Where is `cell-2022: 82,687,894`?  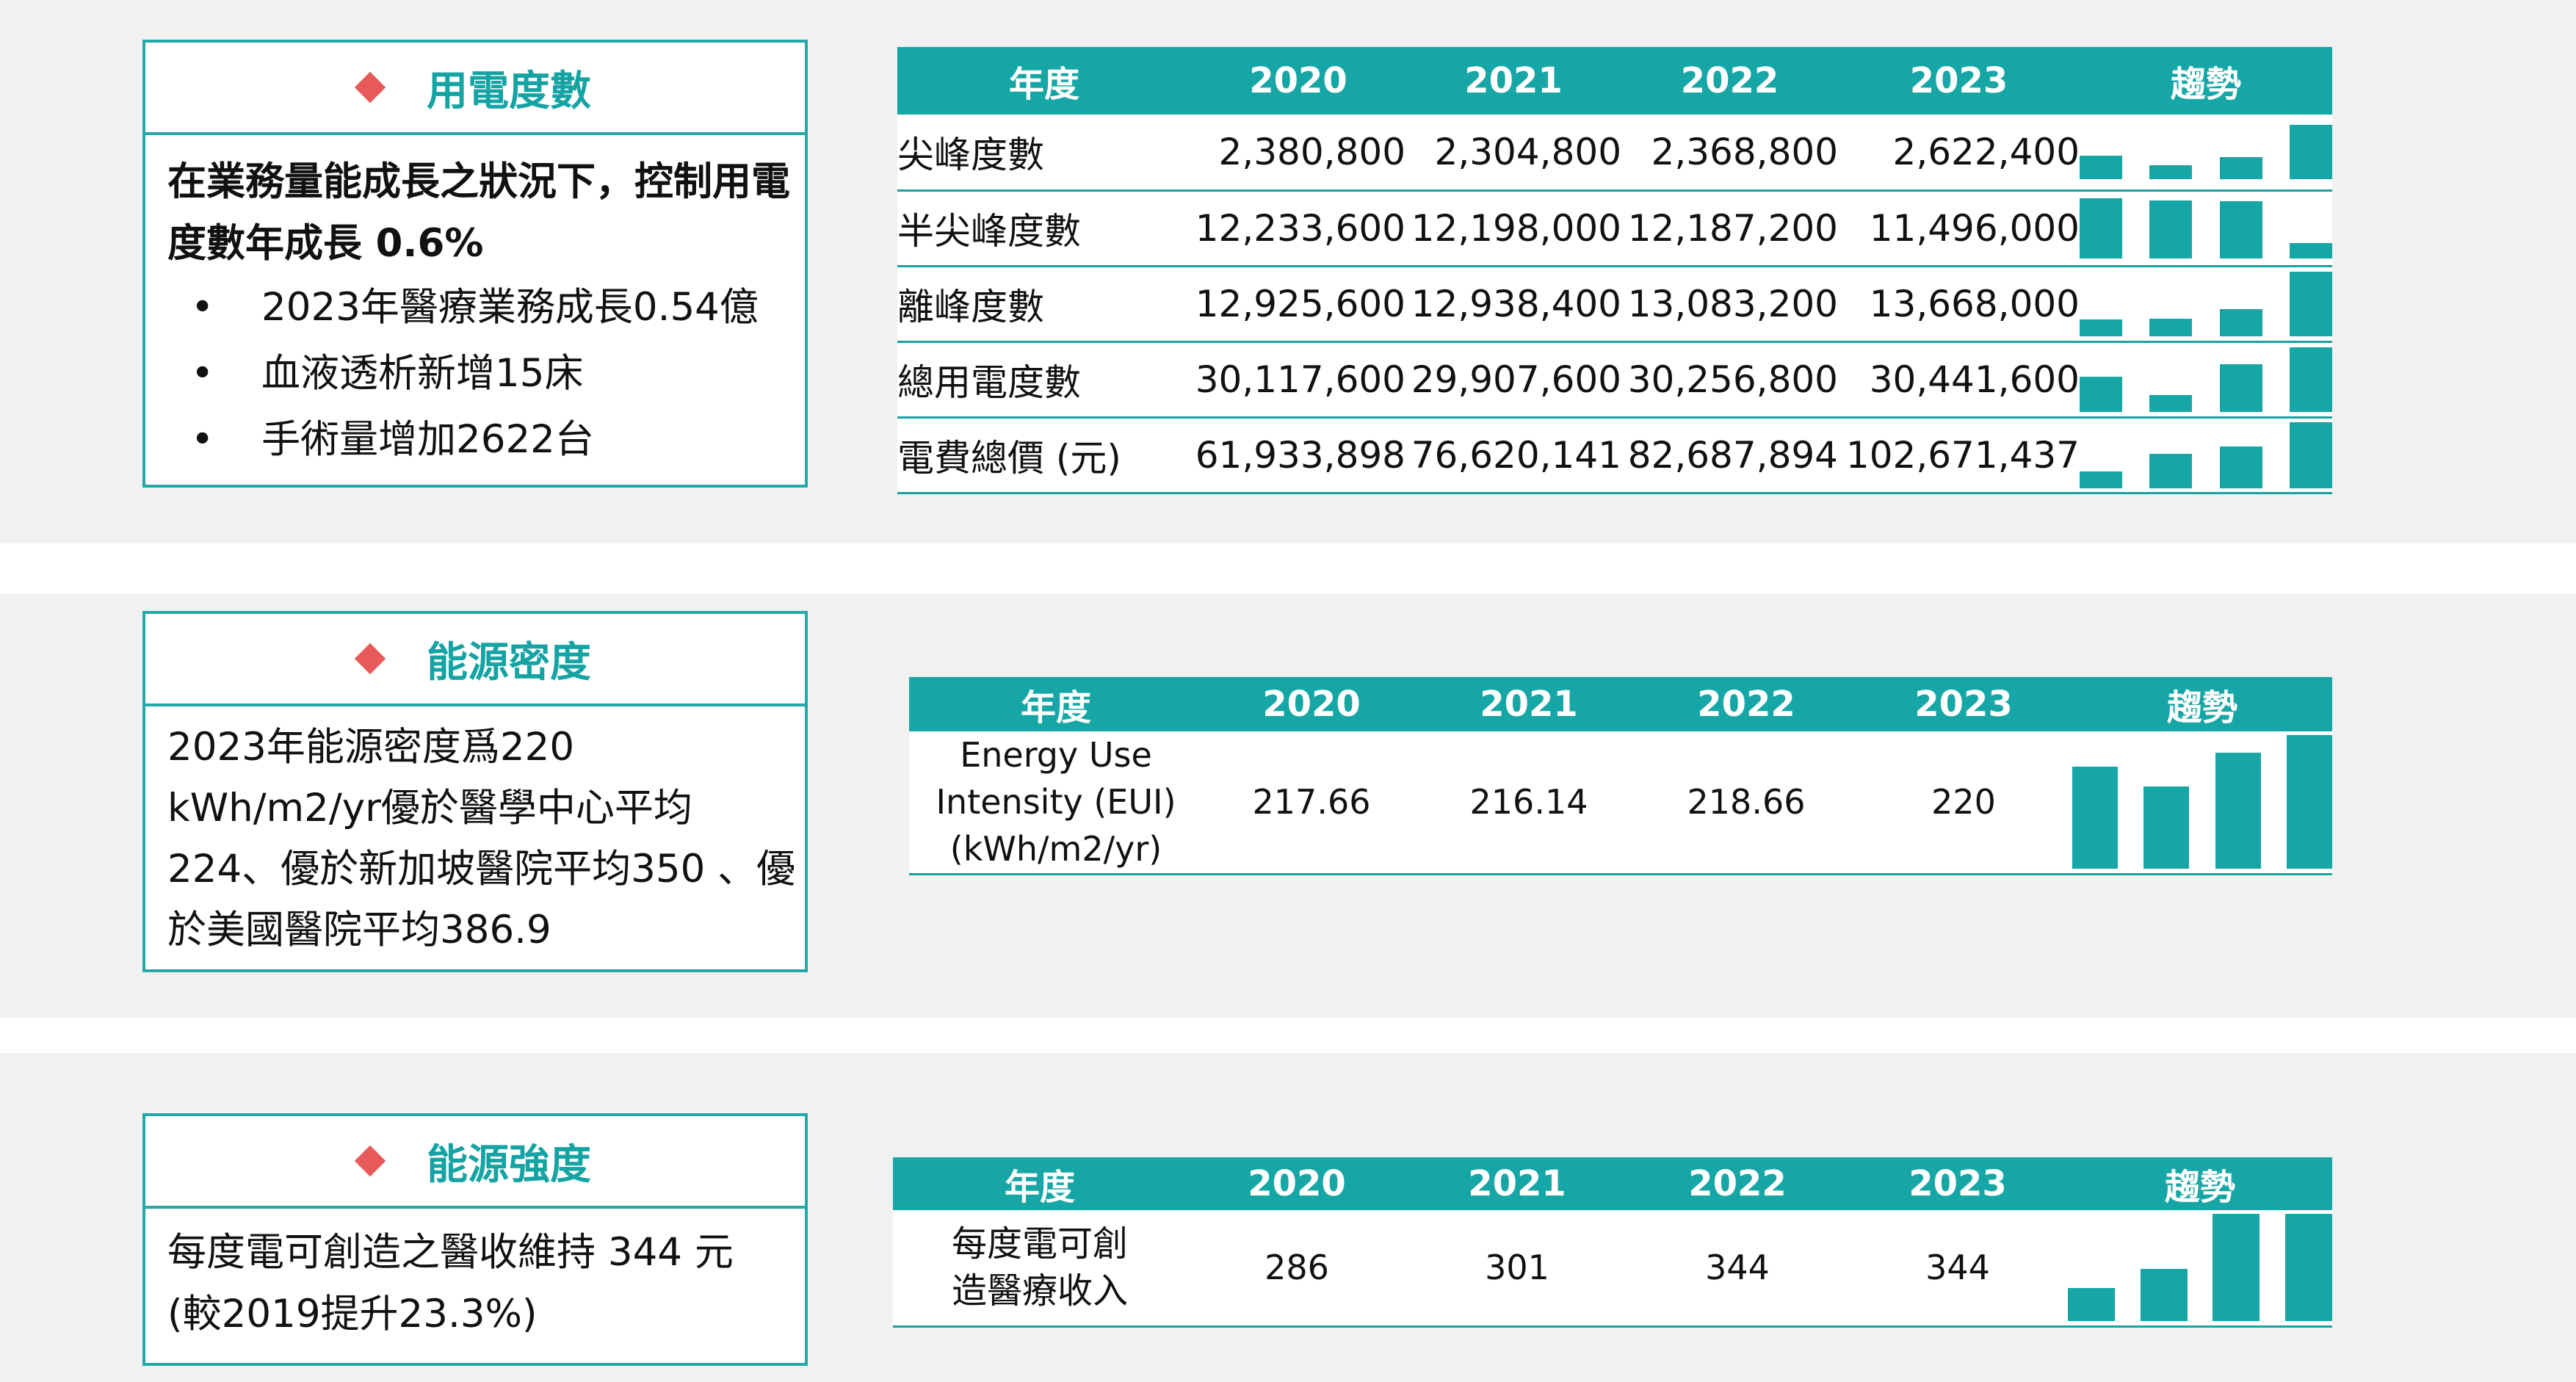
cell-2022: 82,687,894 is located at coordinates (1729, 456).